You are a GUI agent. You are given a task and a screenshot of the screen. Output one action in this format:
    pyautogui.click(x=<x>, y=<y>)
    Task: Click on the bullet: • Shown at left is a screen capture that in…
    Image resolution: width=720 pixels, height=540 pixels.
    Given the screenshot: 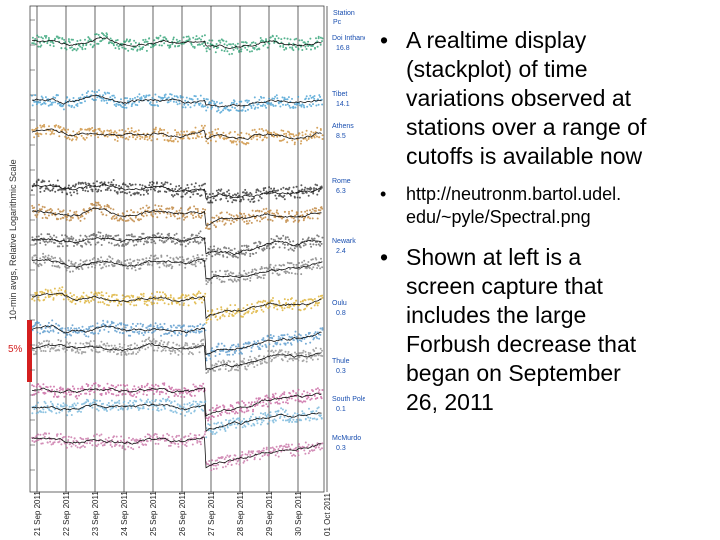 What is the action you would take?
    pyautogui.click(x=545, y=330)
    